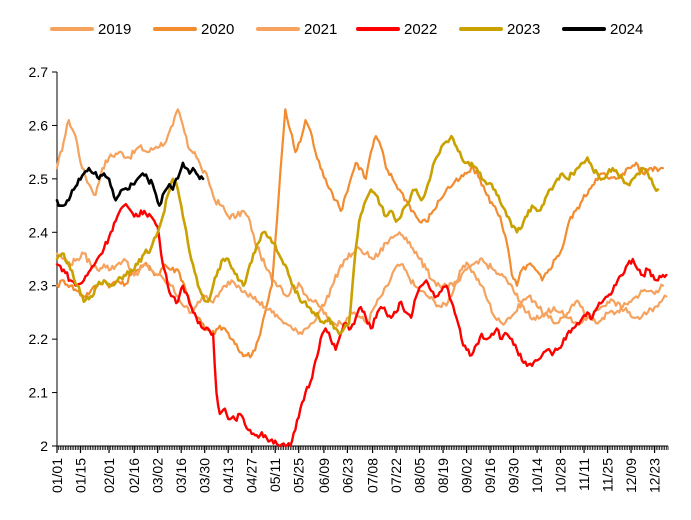 This screenshot has width=691, height=520. What do you see at coordinates (324, 475) in the screenshot?
I see `x-tick-label: 06/09` at bounding box center [324, 475].